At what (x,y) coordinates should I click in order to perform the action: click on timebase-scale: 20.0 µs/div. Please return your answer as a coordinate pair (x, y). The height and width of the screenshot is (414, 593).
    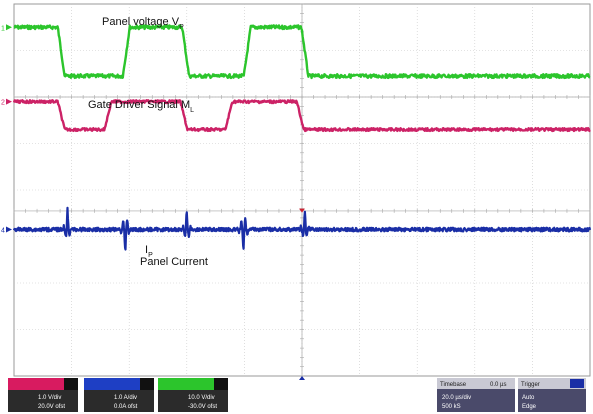
    Looking at the image, I should click on (456, 398).